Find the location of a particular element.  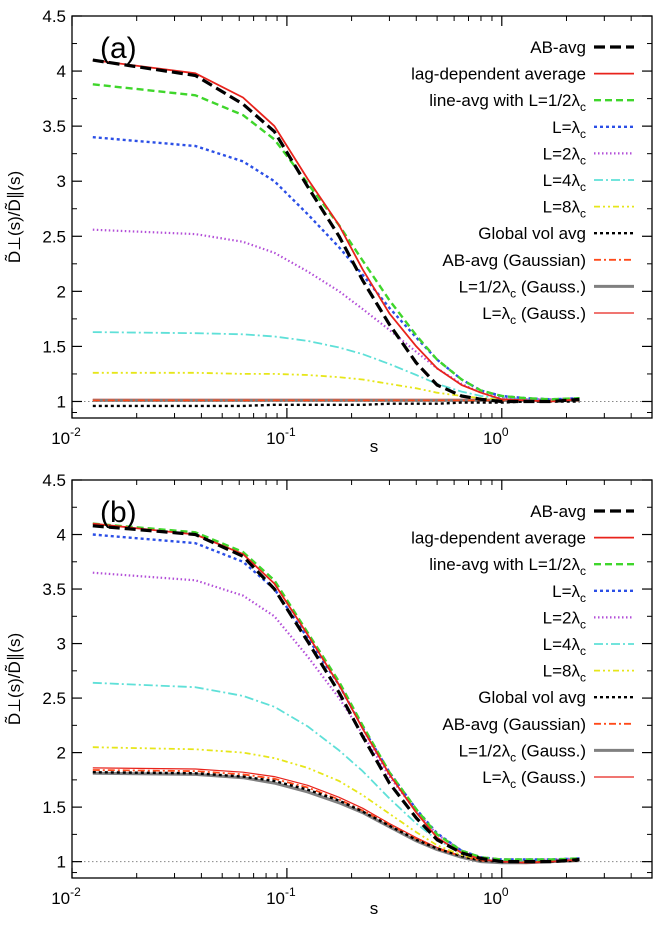

panel-label: (b) is located at coordinates (118, 512).